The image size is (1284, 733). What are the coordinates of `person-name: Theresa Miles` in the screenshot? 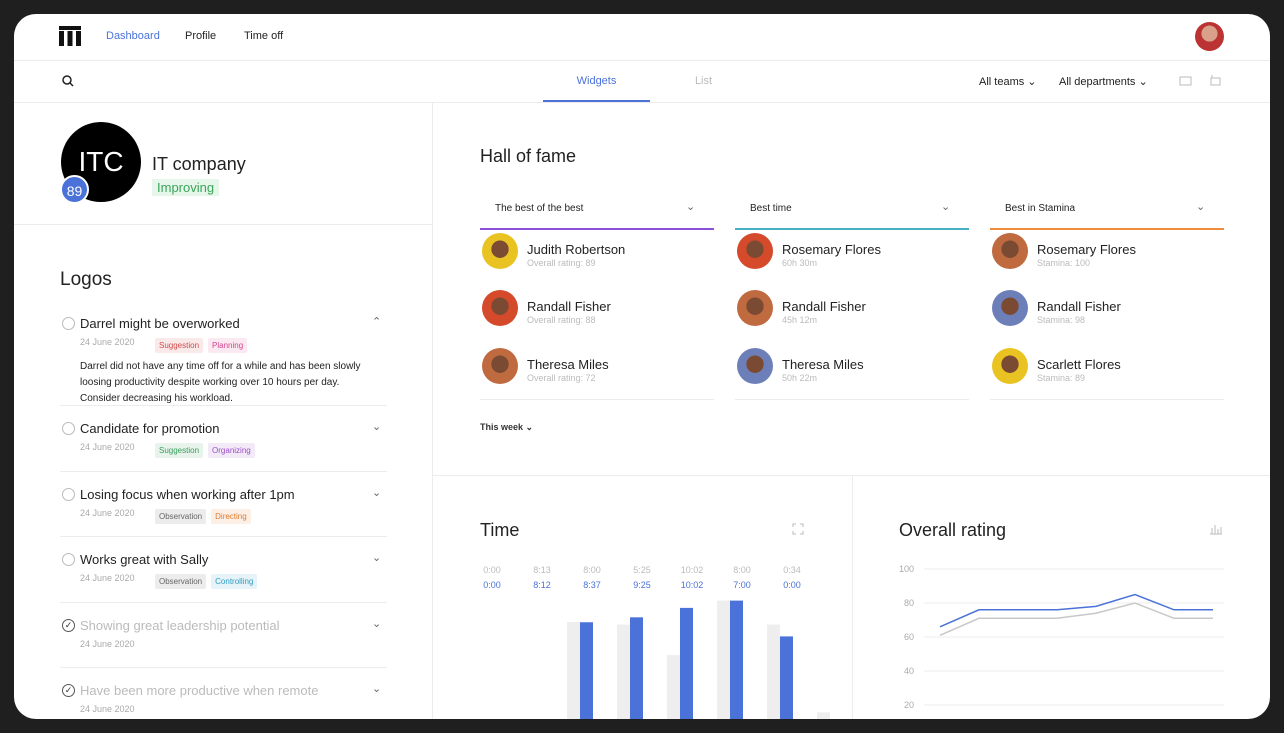 It's located at (568, 364).